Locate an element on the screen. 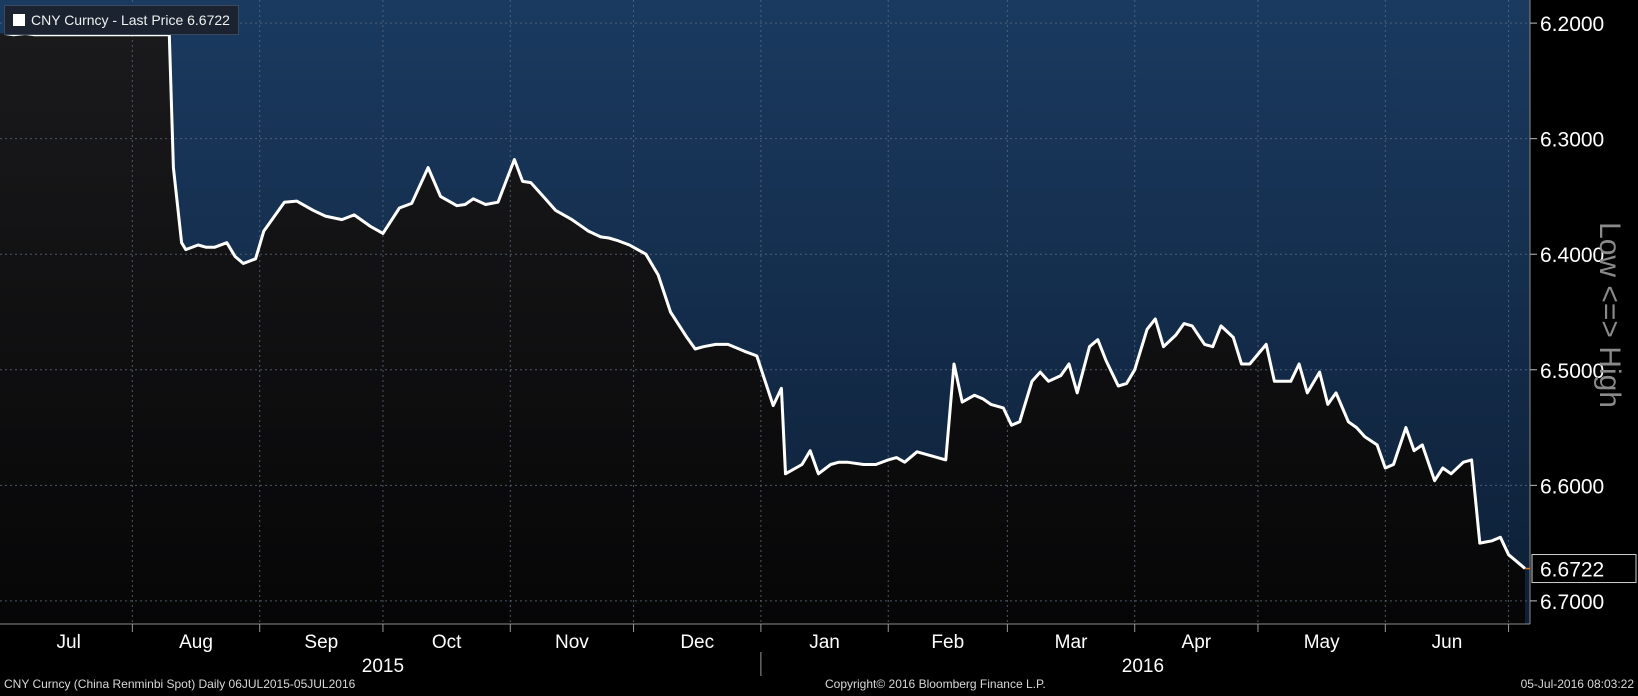 This screenshot has height=696, width=1638. last-price-label: 6.6722 is located at coordinates (1572, 570).